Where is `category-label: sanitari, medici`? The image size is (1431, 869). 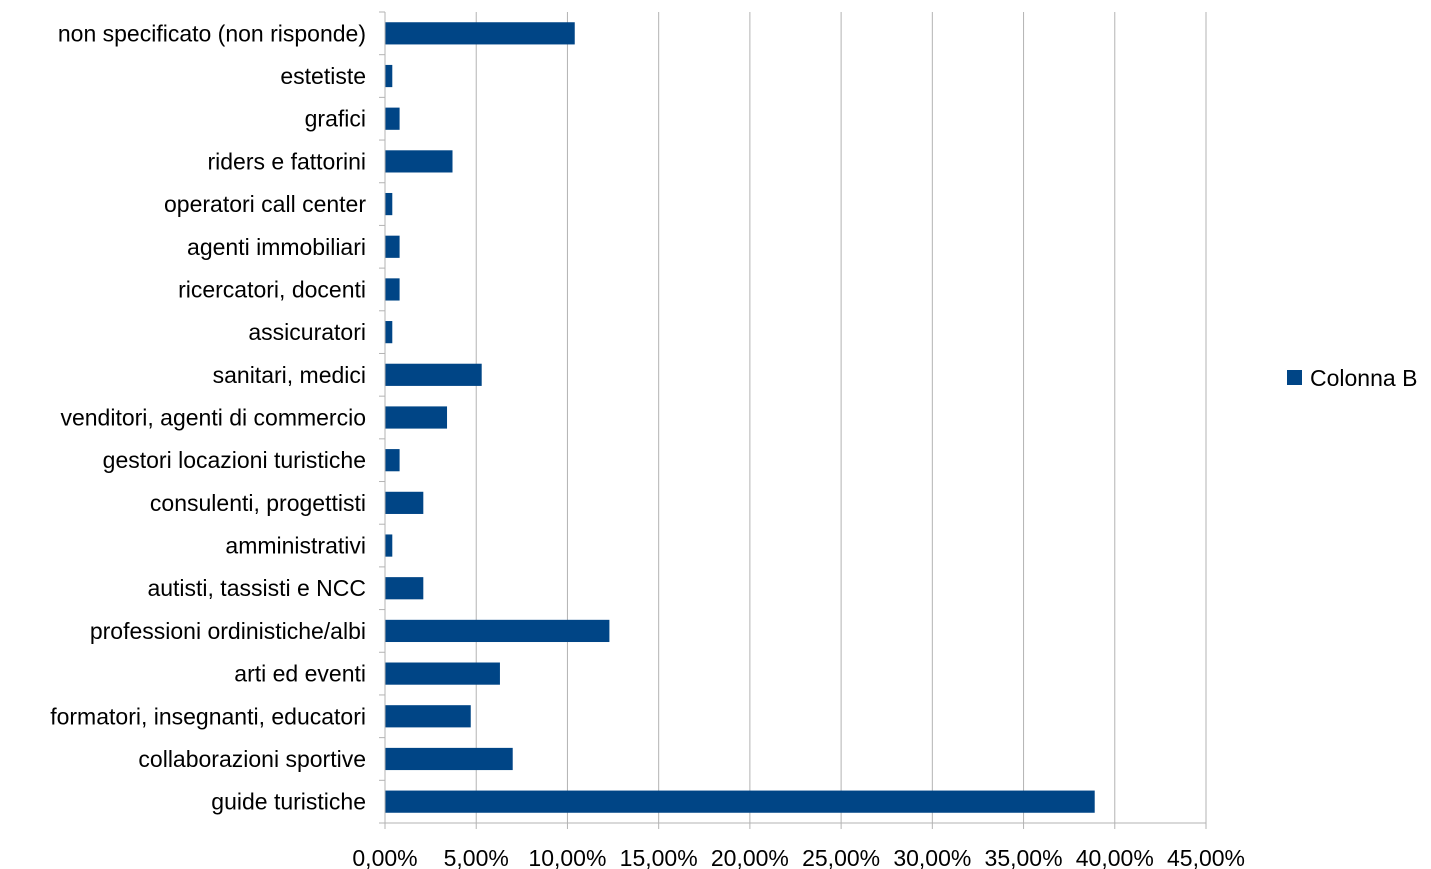
category-label: sanitari, medici is located at coordinates (289, 375).